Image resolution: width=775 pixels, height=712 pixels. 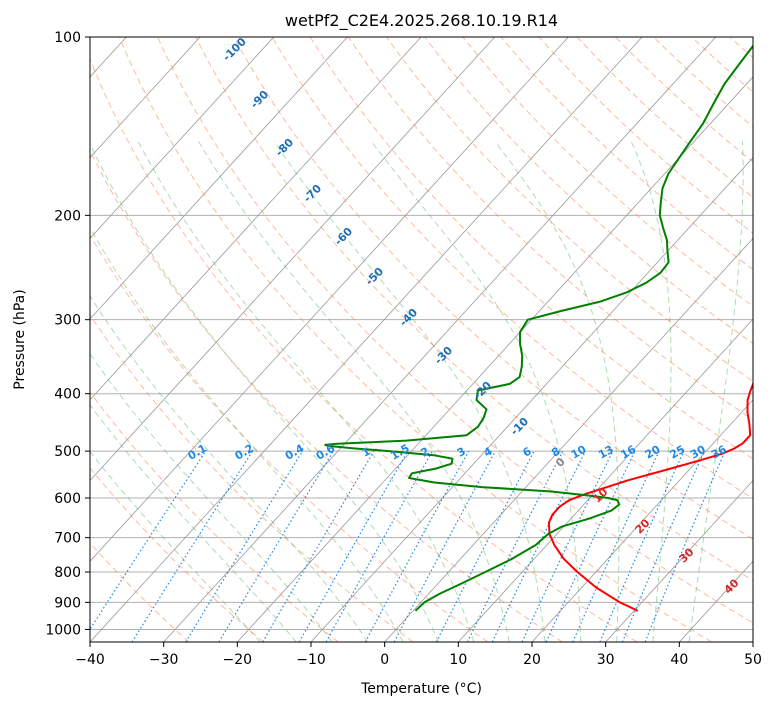 What do you see at coordinates (67, 334) in the screenshot?
I see `y-axis: 100 200 300 400 500 600 700 800 900 1000` at bounding box center [67, 334].